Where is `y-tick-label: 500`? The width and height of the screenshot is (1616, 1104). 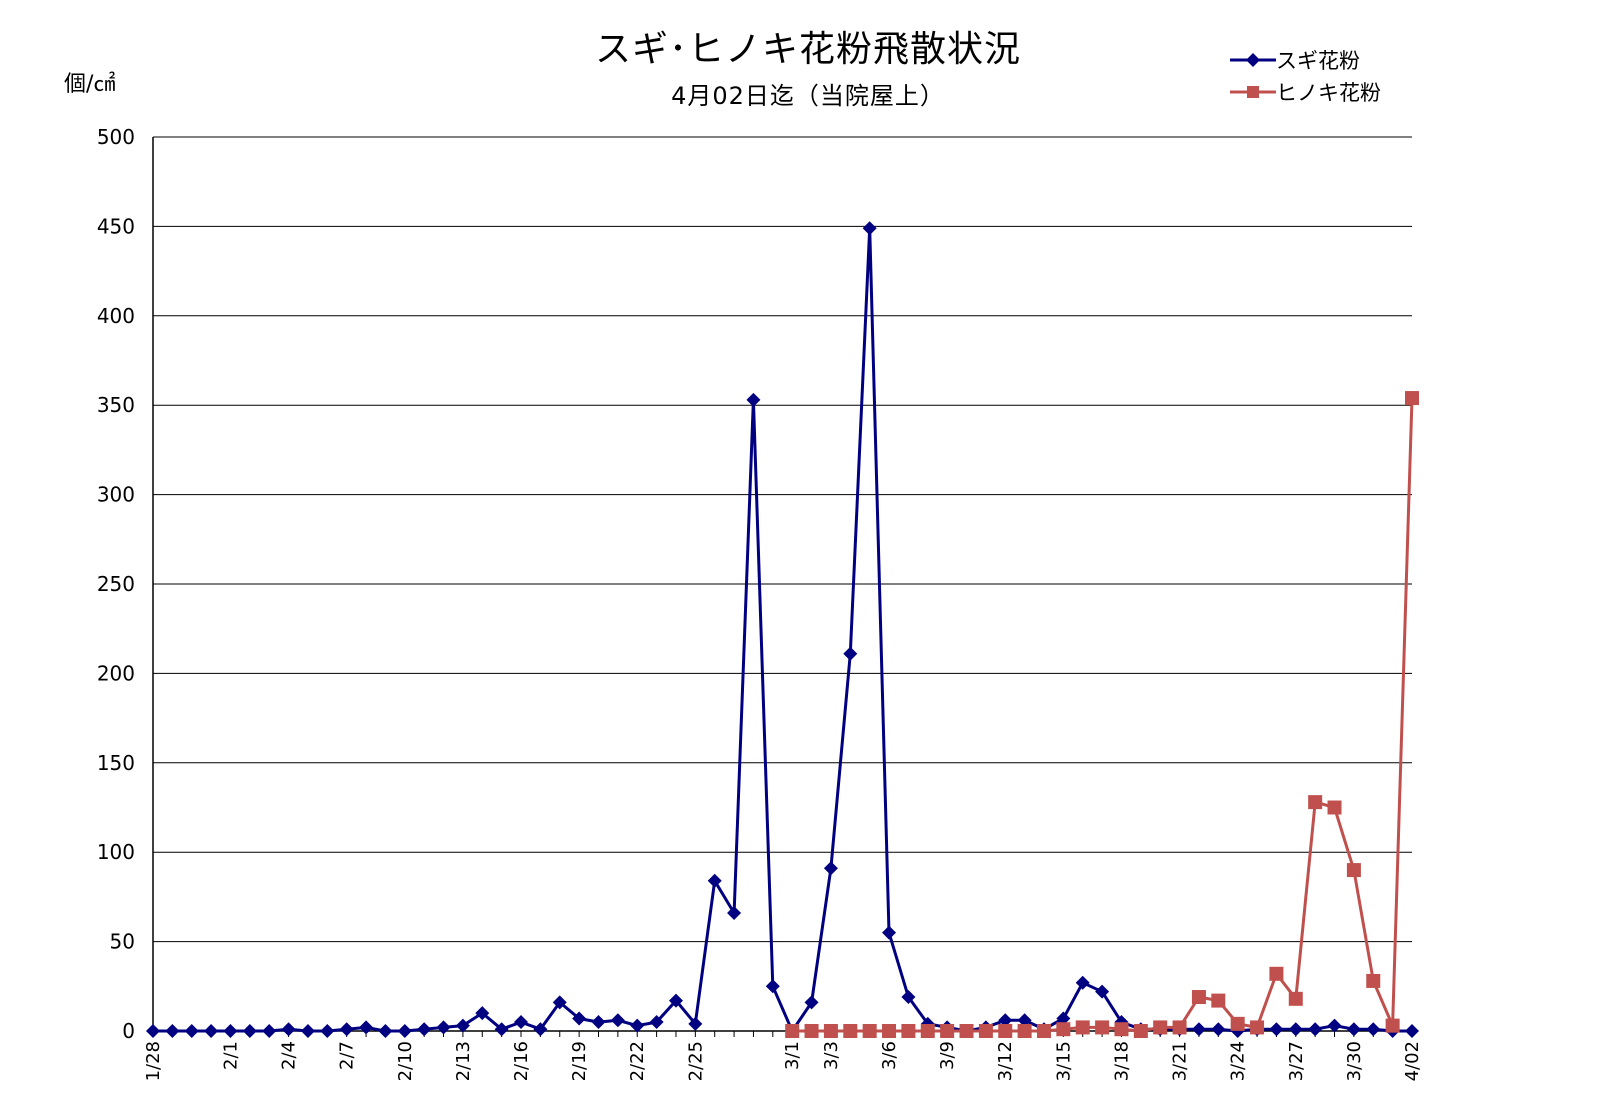
y-tick-label: 500 is located at coordinates (116, 137).